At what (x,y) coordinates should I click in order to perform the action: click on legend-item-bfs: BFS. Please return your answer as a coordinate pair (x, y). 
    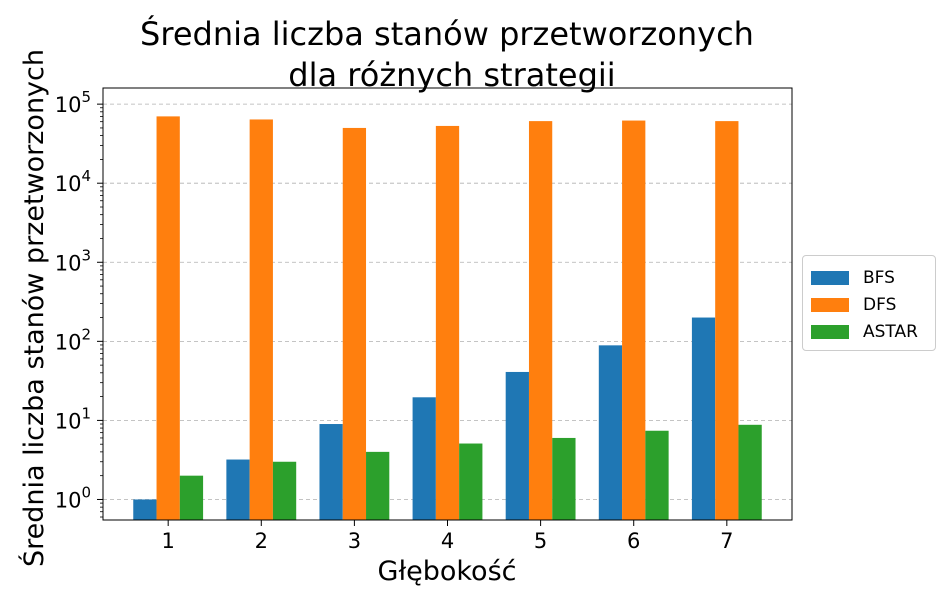
    Looking at the image, I should click on (869, 277).